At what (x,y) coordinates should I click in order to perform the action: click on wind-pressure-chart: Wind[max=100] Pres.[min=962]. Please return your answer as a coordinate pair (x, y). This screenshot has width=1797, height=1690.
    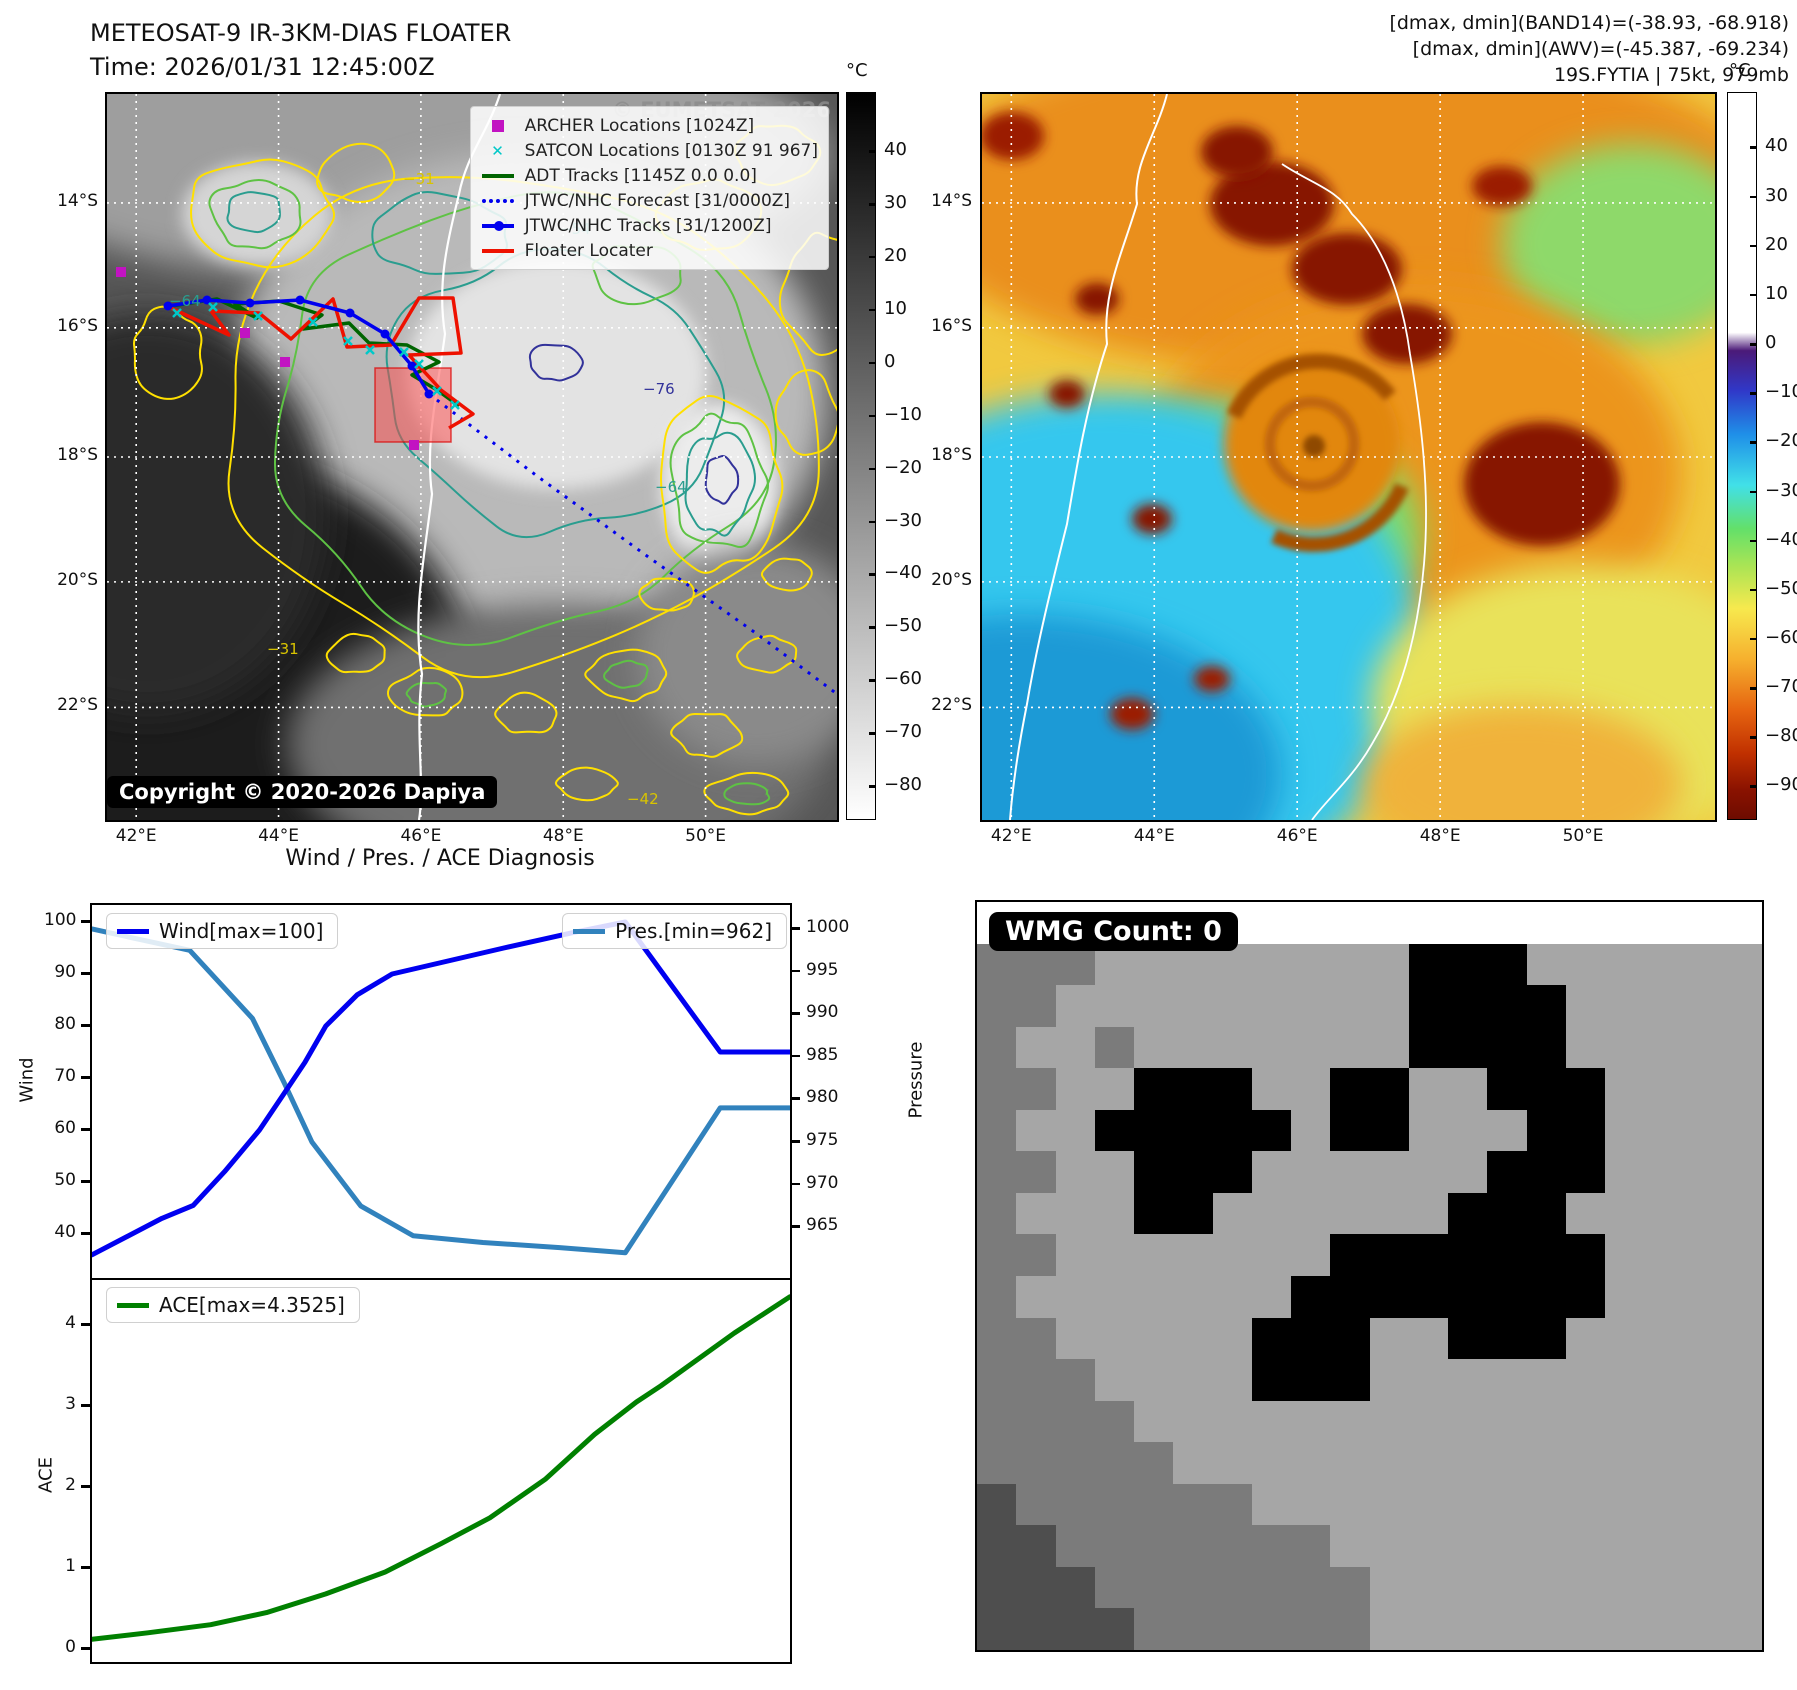
    Looking at the image, I should click on (441, 1091).